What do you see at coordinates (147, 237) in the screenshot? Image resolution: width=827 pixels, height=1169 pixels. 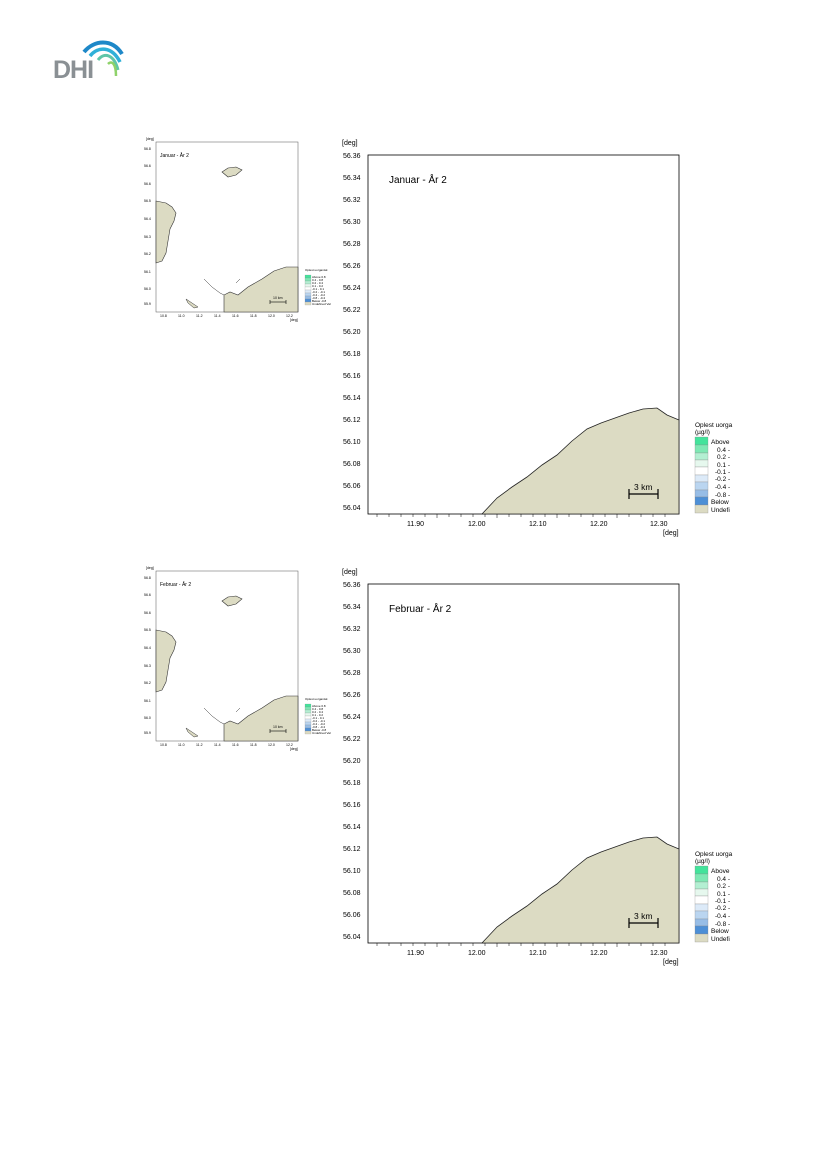 I see `overview-y-tick: 56.3` at bounding box center [147, 237].